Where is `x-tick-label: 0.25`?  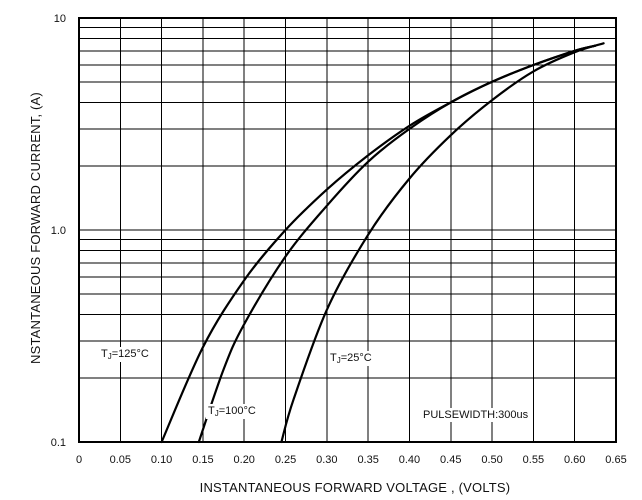
x-tick-label: 0.25 is located at coordinates (285, 460).